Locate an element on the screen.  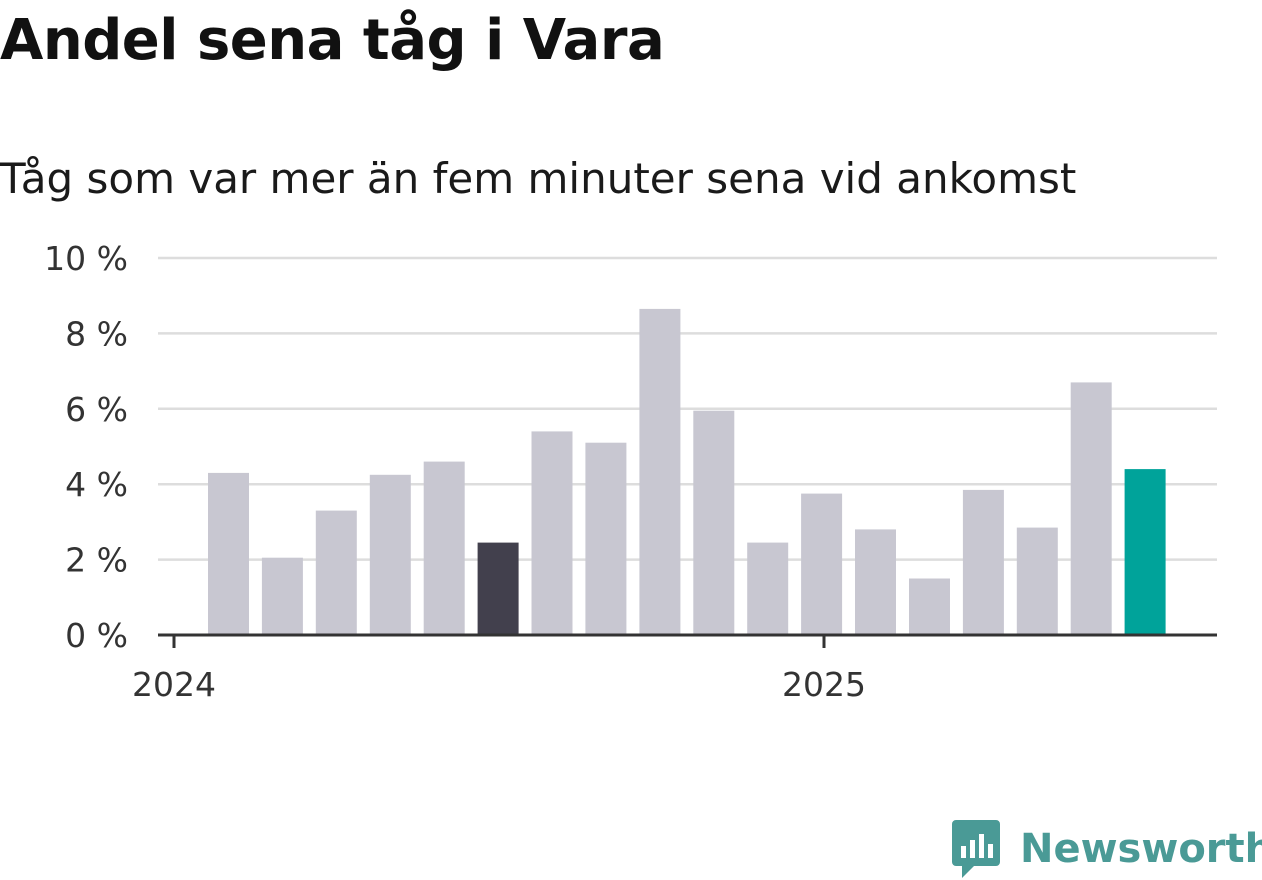
x-axis-labels: 2024 2025 is located at coordinates (499, 684).